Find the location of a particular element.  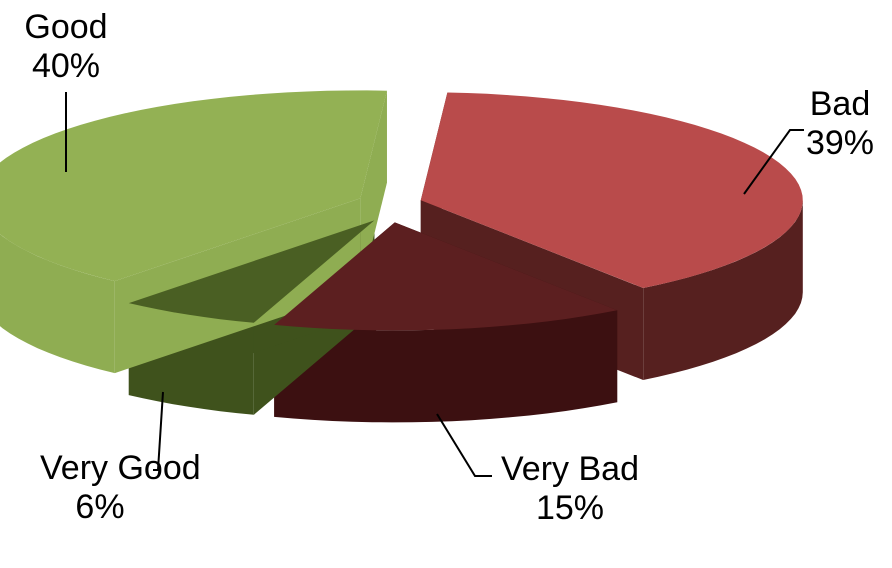

slice-very-good is located at coordinates (251, 271).